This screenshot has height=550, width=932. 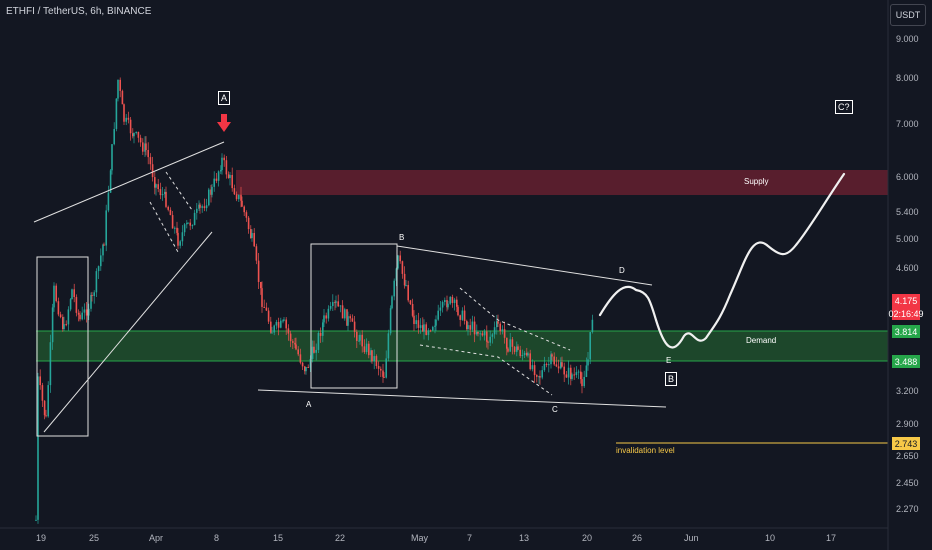 What do you see at coordinates (907, 239) in the screenshot?
I see `price-tick: 5.000` at bounding box center [907, 239].